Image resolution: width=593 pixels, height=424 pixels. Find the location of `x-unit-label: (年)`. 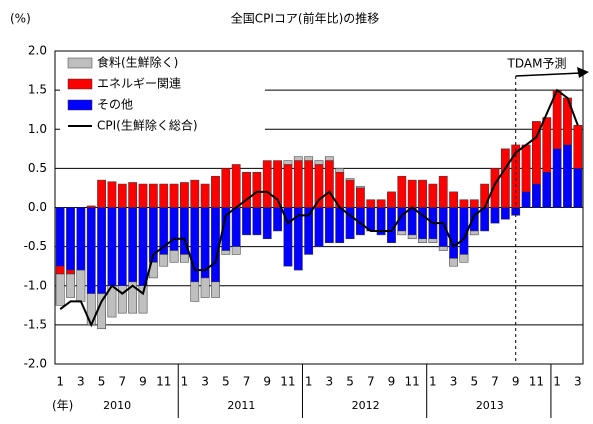

x-unit-label: (年) is located at coordinates (62, 406).